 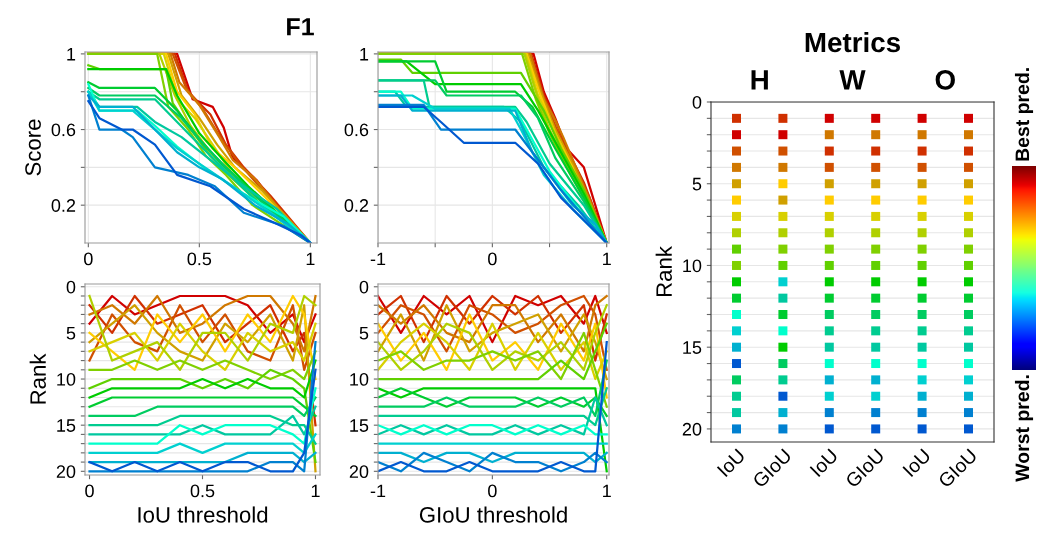 I want to click on text: O, so click(x=945, y=80).